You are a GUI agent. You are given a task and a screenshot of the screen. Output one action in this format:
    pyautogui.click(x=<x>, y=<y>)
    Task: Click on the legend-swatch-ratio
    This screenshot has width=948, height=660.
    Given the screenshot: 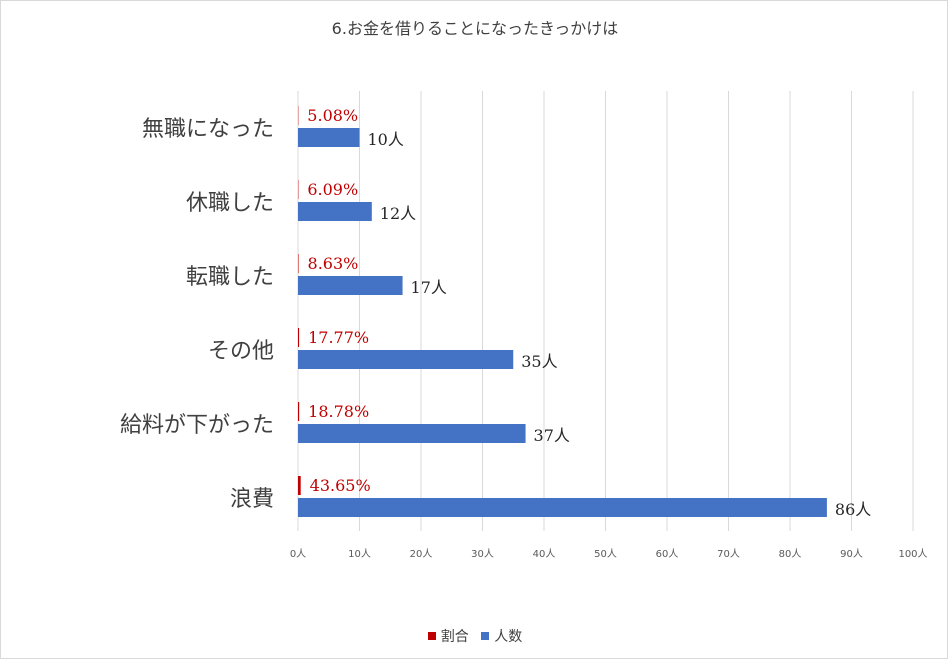 What is the action you would take?
    pyautogui.click(x=432, y=636)
    